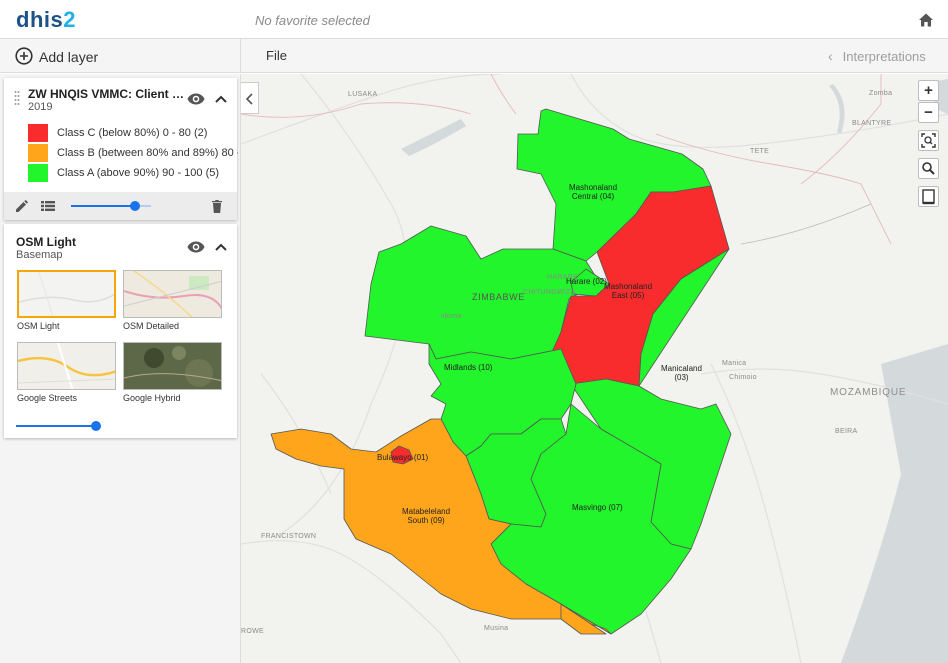 The image size is (948, 663). Describe the element at coordinates (830, 56) in the screenshot. I see `chevron-left-icon: ‹` at that location.